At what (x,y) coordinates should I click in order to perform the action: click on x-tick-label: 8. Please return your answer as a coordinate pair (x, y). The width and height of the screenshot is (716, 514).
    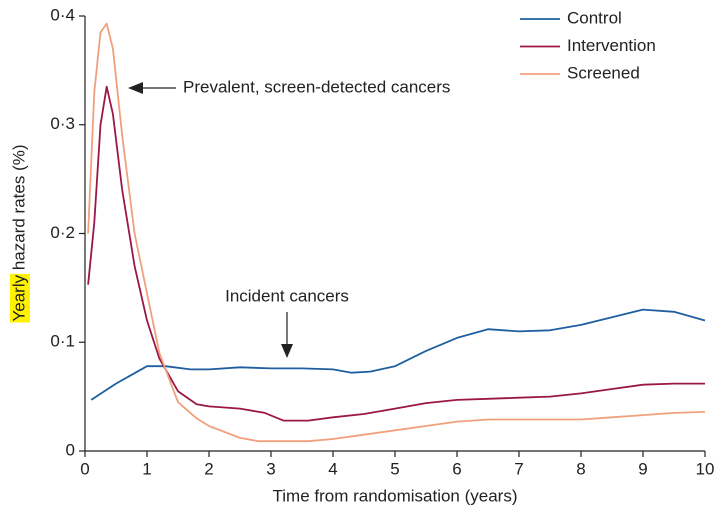
    Looking at the image, I should click on (580, 468).